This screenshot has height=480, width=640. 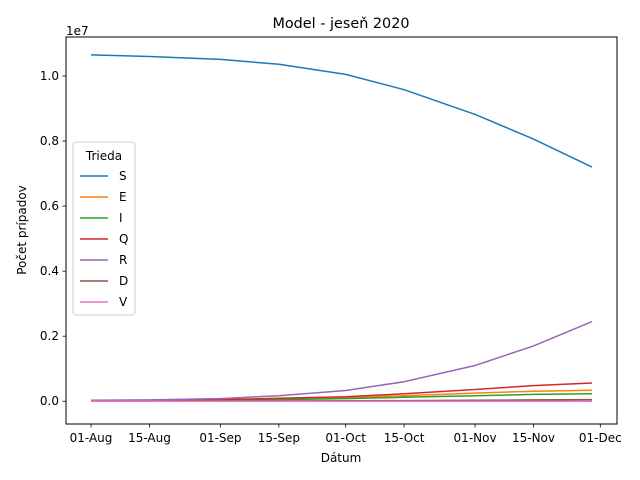 What do you see at coordinates (123, 239) in the screenshot?
I see `legend-label-q: Q` at bounding box center [123, 239].